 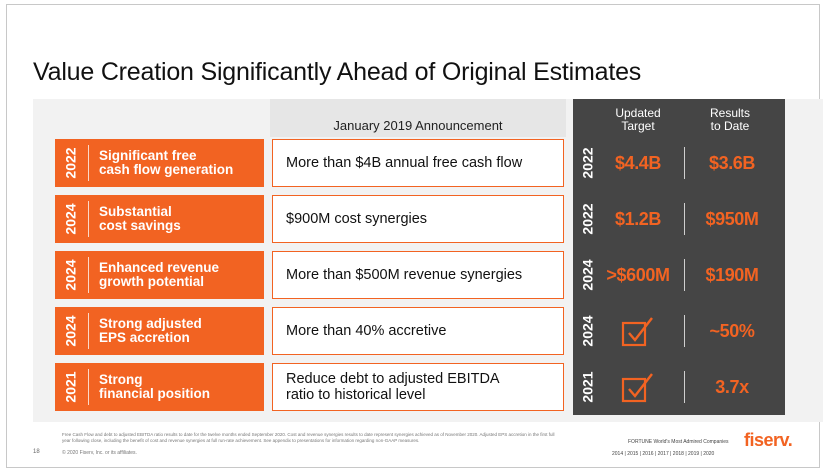 I want to click on objective-label: Substantial cost savings, so click(x=140, y=218).